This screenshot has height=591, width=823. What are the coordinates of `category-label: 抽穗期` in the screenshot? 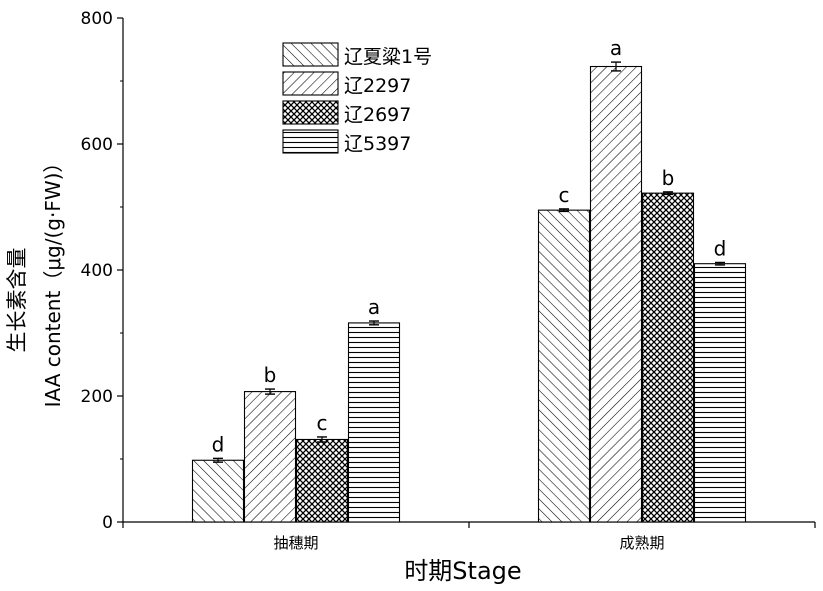 It's located at (295, 543).